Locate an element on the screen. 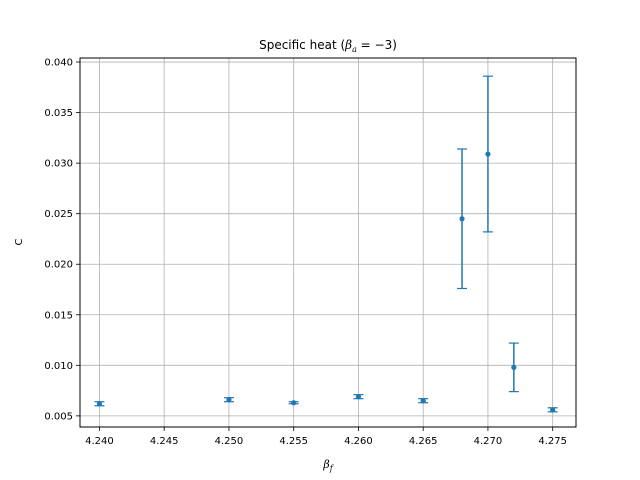  x-tick-label: 4.260 is located at coordinates (358, 441).